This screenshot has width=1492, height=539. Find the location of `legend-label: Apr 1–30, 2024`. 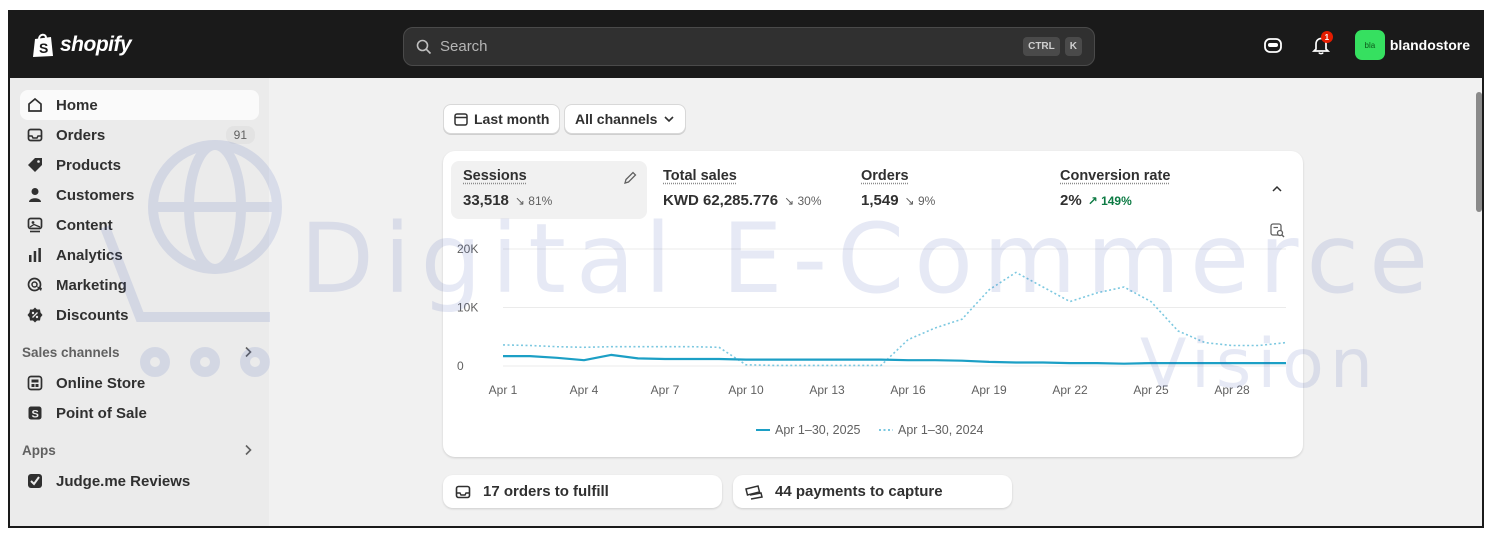

legend-label: Apr 1–30, 2024 is located at coordinates (941, 430).